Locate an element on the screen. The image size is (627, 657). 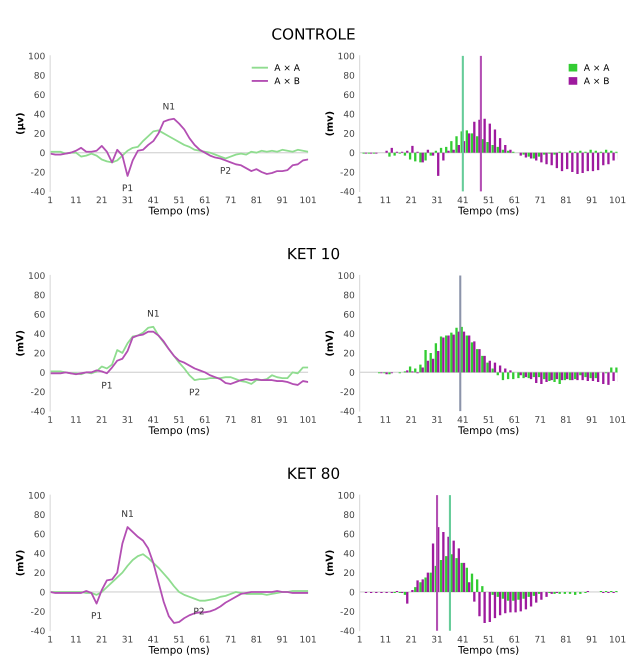
x-tick-label: 81 is located at coordinates (565, 639).